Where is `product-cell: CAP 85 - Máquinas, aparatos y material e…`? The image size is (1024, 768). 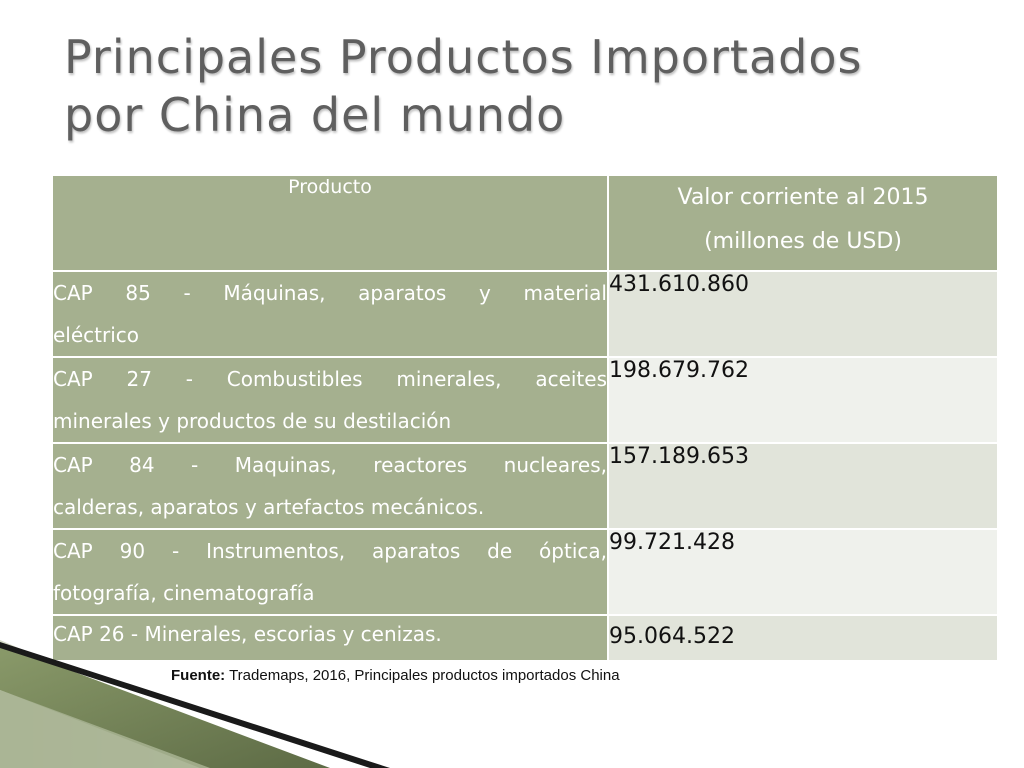 product-cell: CAP 85 - Máquinas, aparatos y material e… is located at coordinates (330, 314).